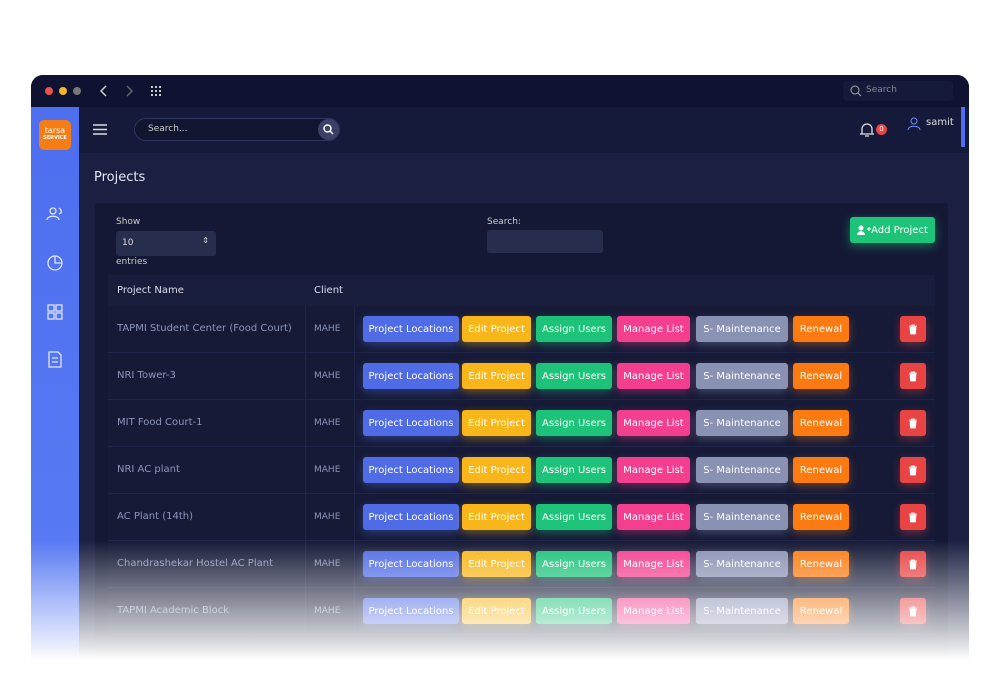 Image resolution: width=1000 pixels, height=700 pixels. What do you see at coordinates (132, 262) in the screenshot?
I see `entries-label: entries` at bounding box center [132, 262].